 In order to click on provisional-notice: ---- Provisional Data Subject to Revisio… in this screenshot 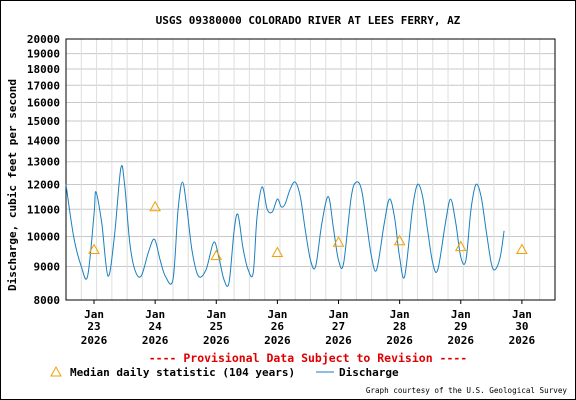, I will do `click(308, 358)`.